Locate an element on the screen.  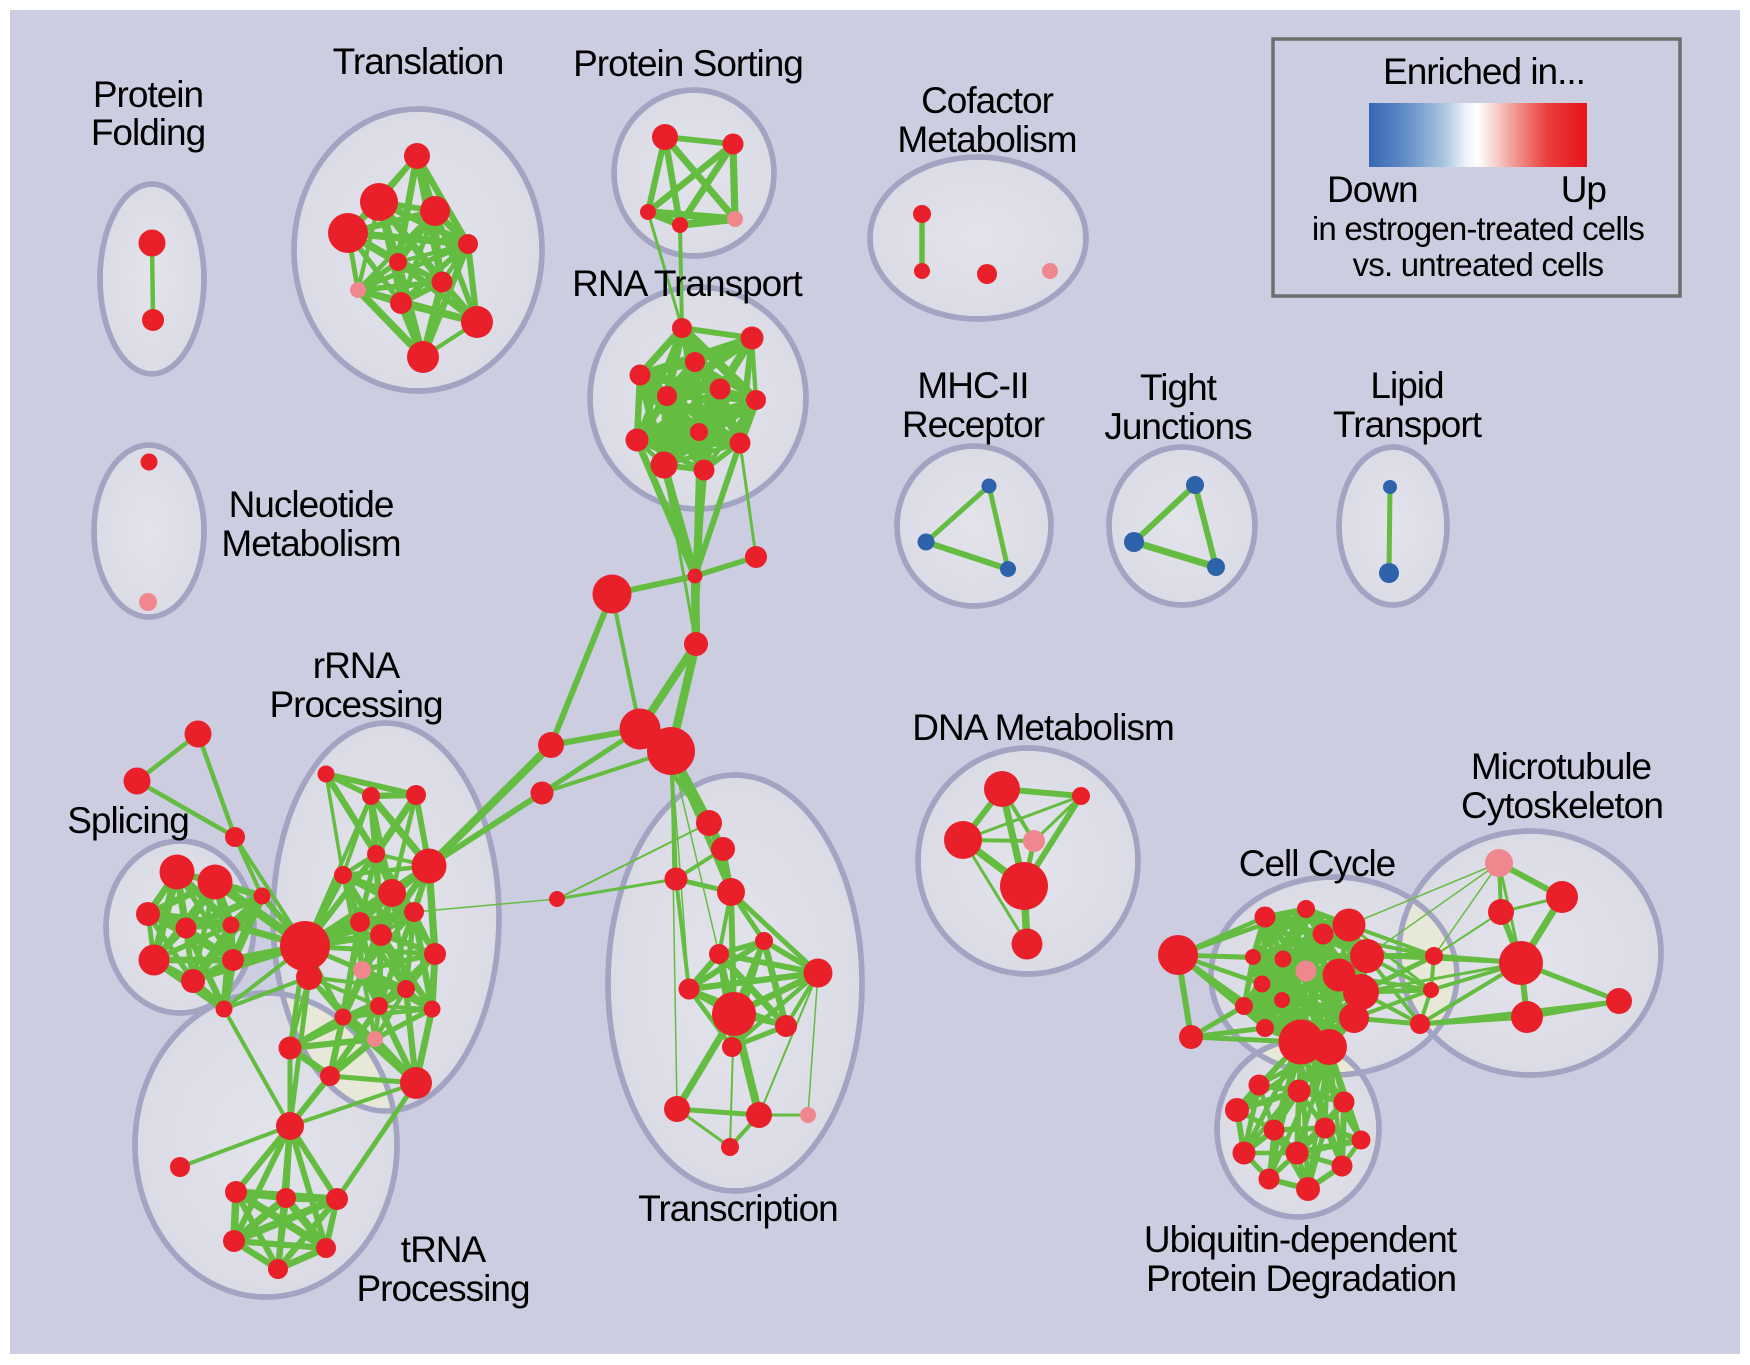
svg-text: Cofactor is located at coordinates (987, 100).